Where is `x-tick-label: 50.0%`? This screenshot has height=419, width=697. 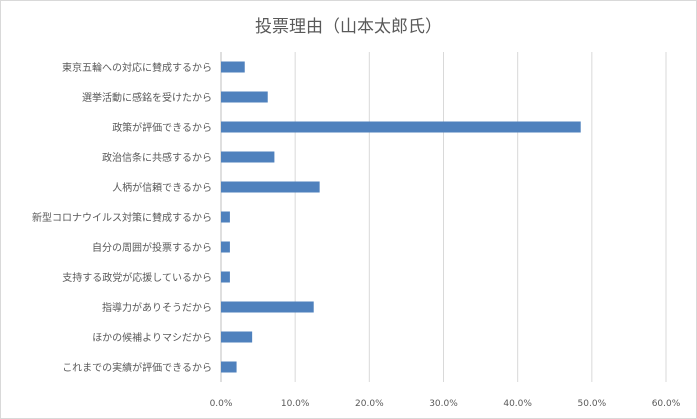
x-tick-label: 50.0% is located at coordinates (592, 404).